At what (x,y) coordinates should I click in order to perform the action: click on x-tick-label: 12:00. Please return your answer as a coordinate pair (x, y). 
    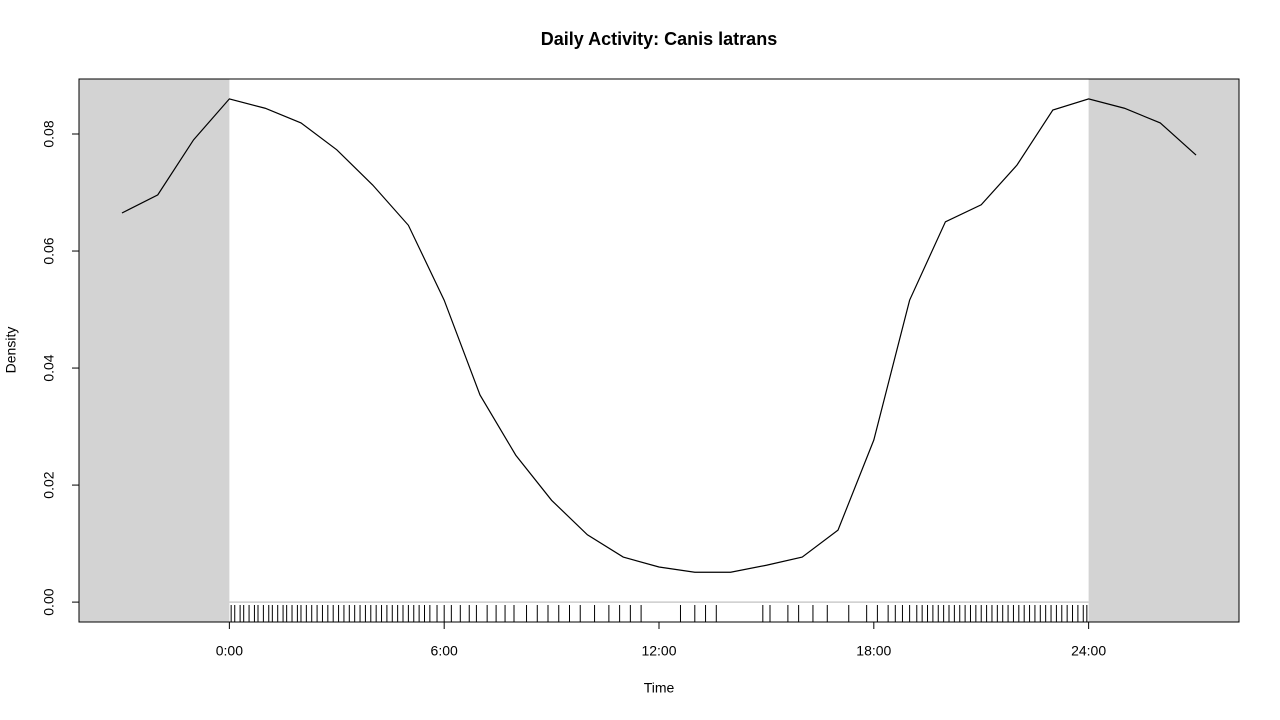
    Looking at the image, I should click on (658, 651).